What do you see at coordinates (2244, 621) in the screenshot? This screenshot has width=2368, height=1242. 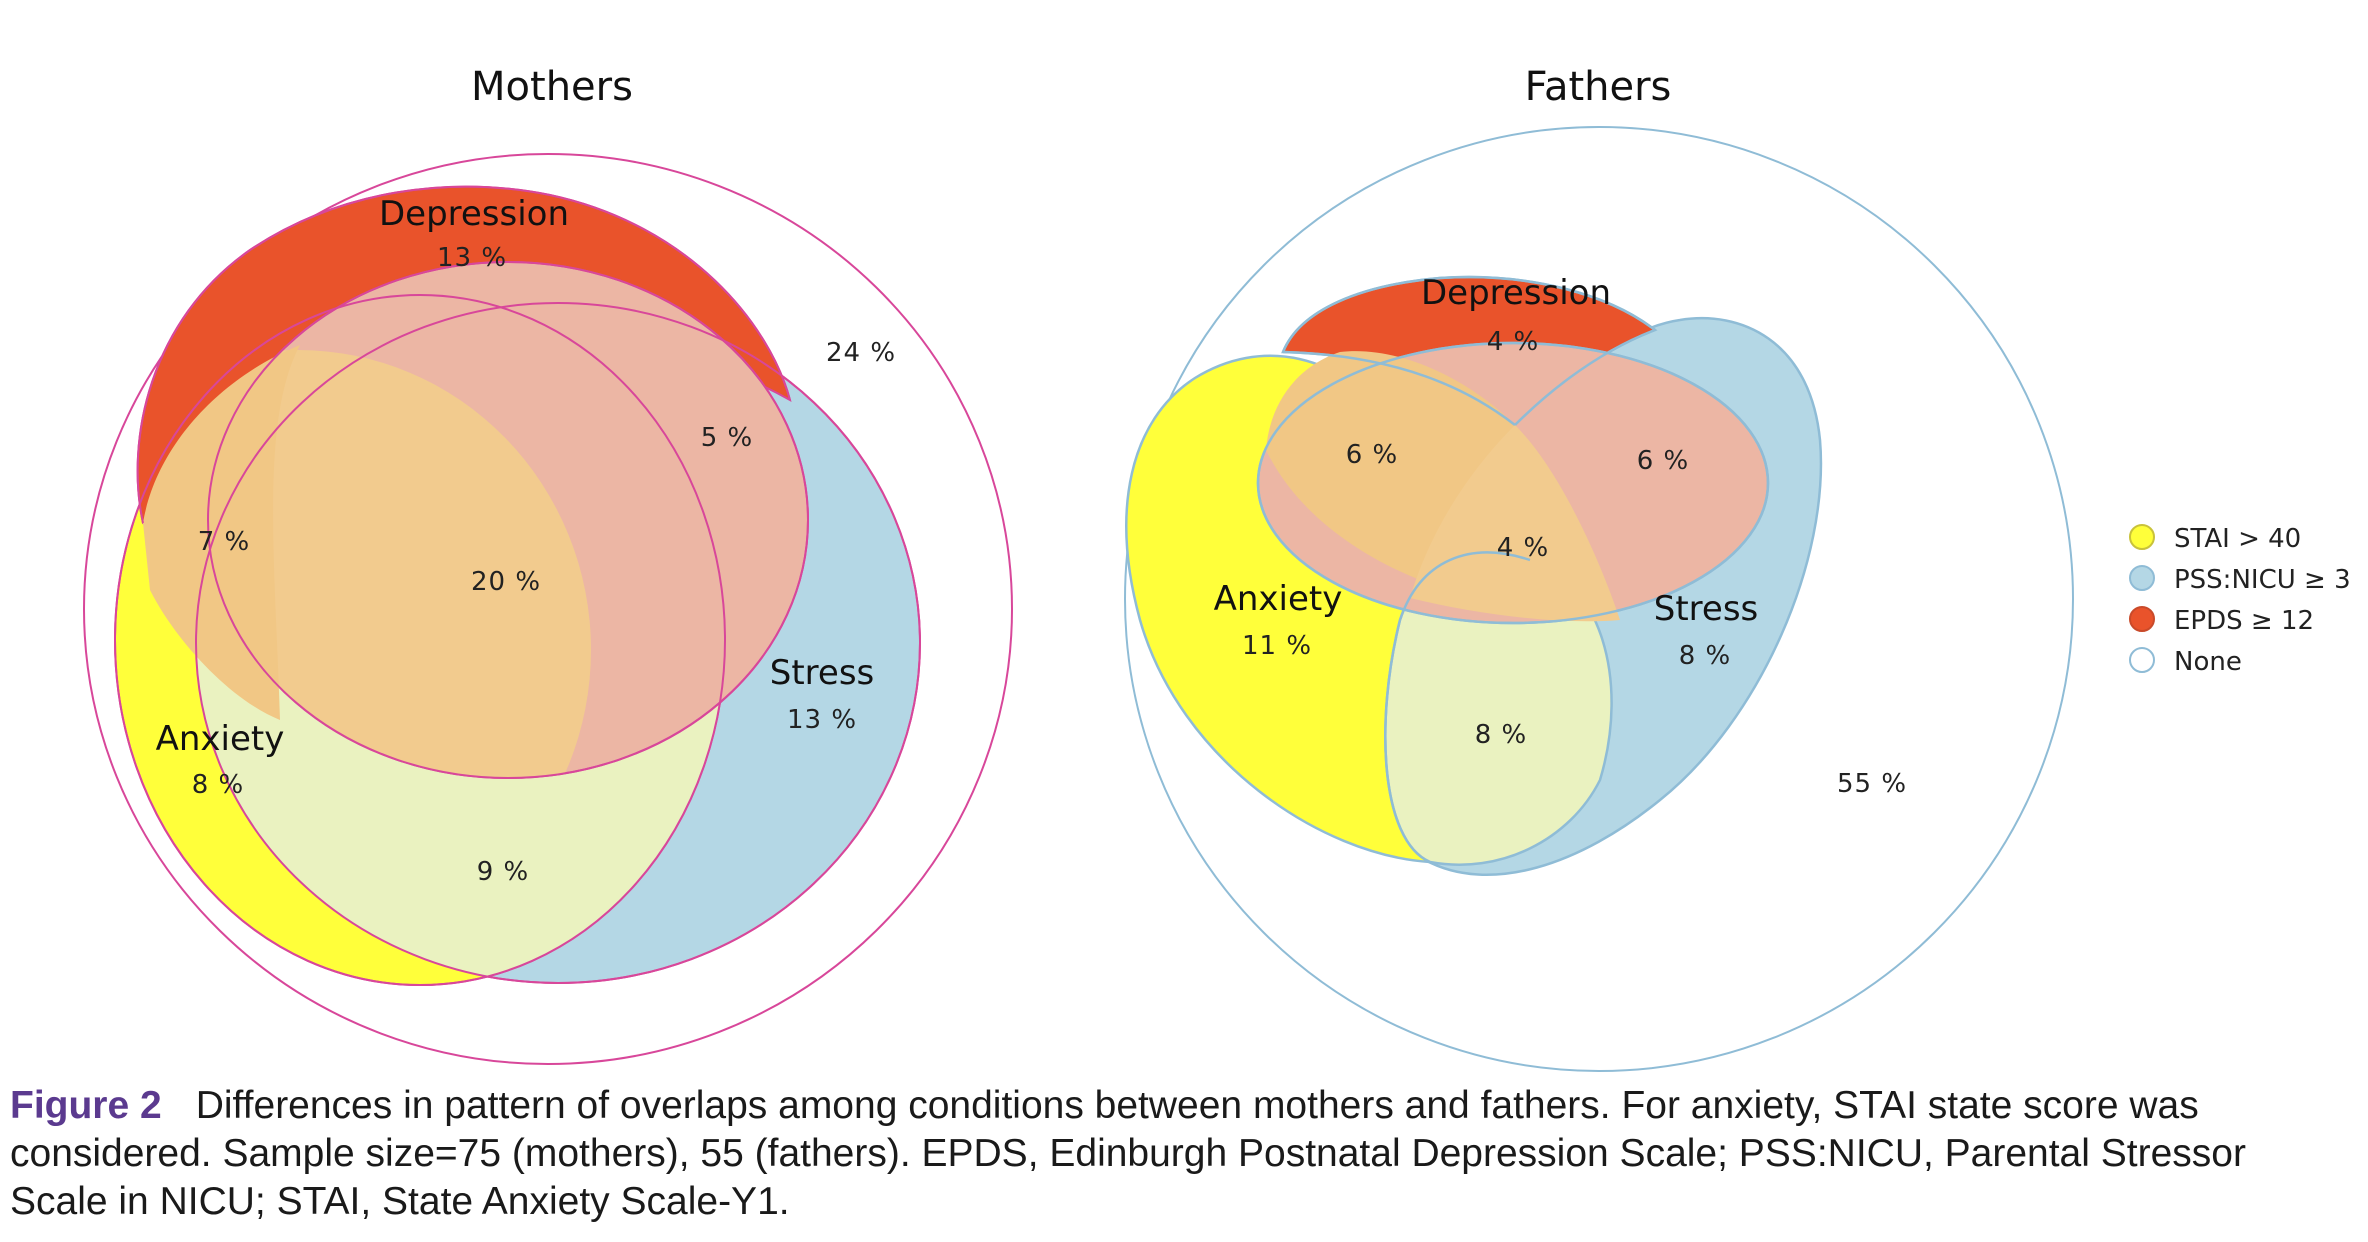 I see `legend-epds-label: EPDS ≥ 12` at bounding box center [2244, 621].